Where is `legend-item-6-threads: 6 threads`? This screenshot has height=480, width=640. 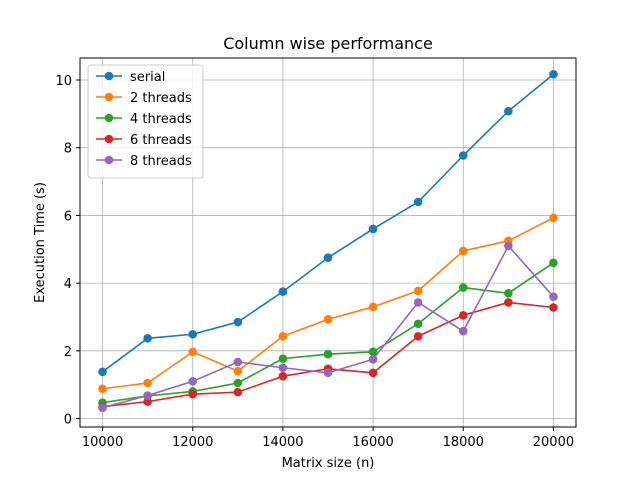
legend-item-6-threads: 6 threads is located at coordinates (144, 140).